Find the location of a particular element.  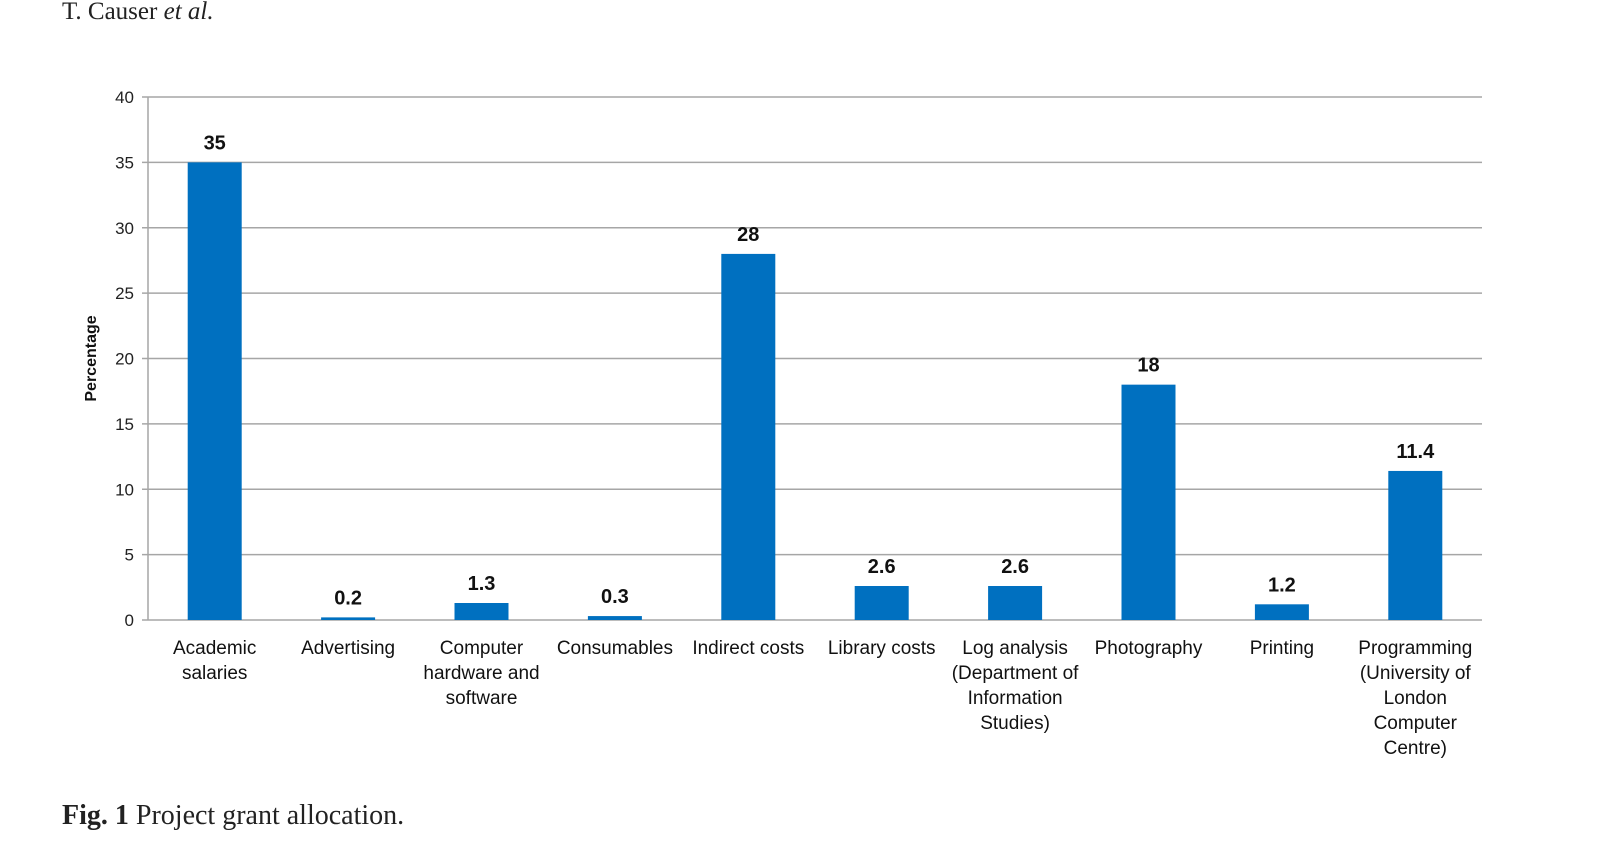

figure-caption-text: Project grant allocation. is located at coordinates (270, 815).